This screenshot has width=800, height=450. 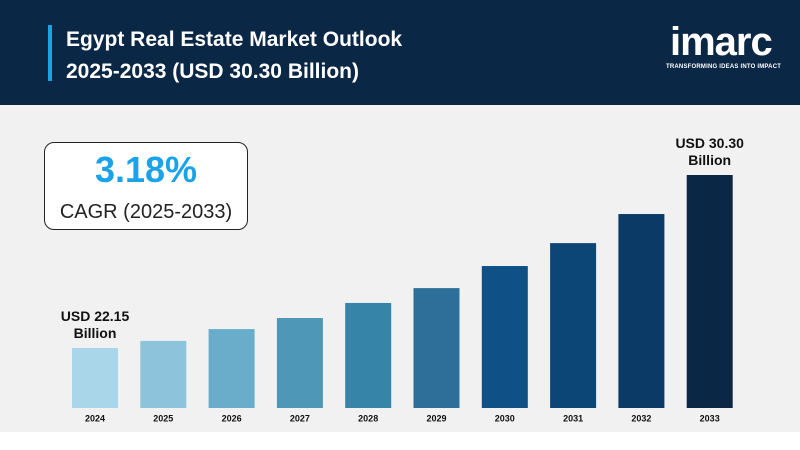 What do you see at coordinates (573, 418) in the screenshot?
I see `x-tick-label: 2031` at bounding box center [573, 418].